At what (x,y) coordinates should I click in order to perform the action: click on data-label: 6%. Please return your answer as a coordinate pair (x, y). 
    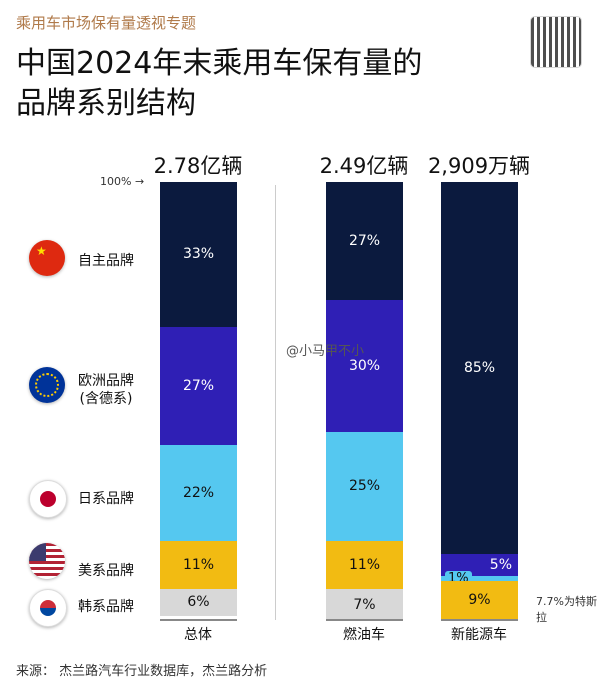
    Looking at the image, I should click on (198, 602).